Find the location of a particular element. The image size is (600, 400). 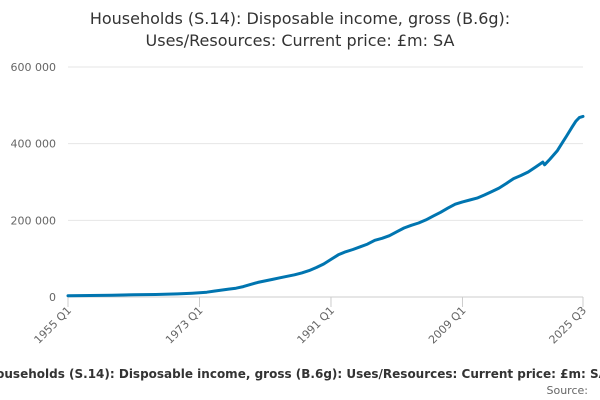

x-tick-label: 1991 Q1 is located at coordinates (316, 325).